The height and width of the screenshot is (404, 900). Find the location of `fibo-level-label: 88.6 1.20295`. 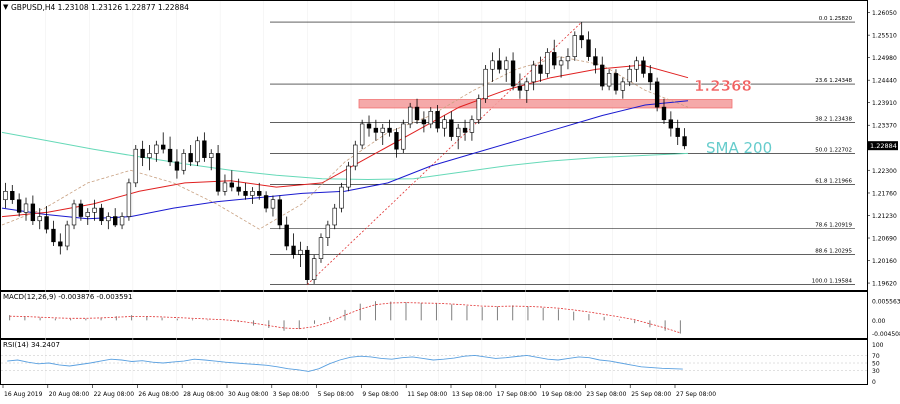

fibo-level-label: 88.6 1.20295 is located at coordinates (833, 252).